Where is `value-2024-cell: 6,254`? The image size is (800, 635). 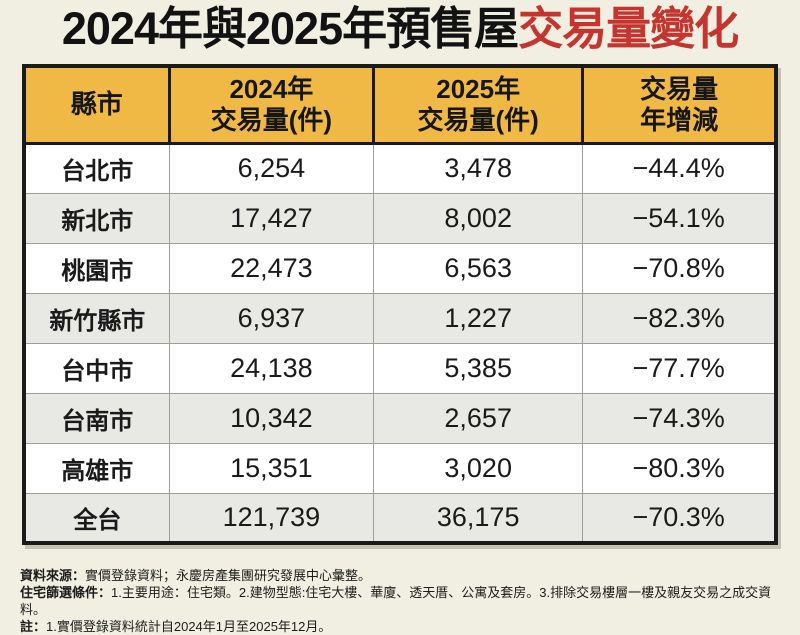
value-2024-cell: 6,254 is located at coordinates (272, 168).